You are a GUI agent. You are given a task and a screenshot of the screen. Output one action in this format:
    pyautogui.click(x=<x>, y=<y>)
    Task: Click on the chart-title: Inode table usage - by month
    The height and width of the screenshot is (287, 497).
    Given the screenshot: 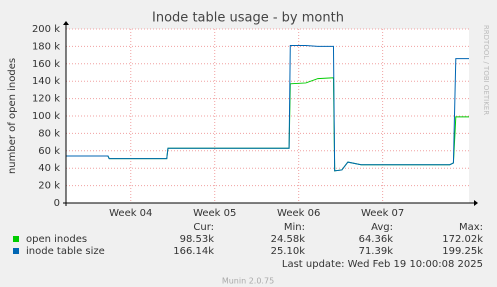 What is the action you would take?
    pyautogui.click(x=248, y=18)
    